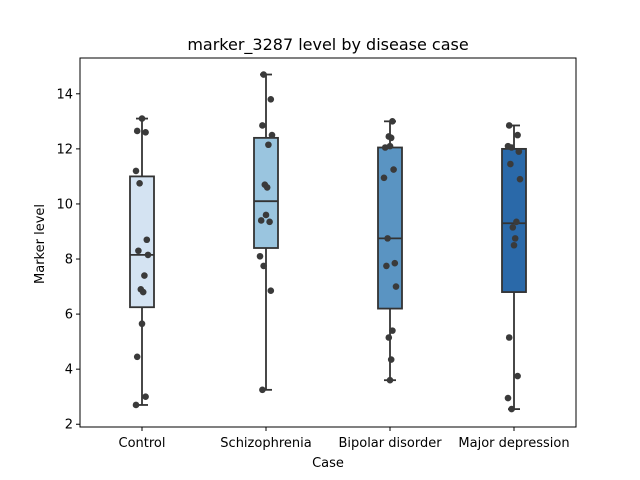 The width and height of the screenshot is (640, 480). What do you see at coordinates (513, 443) in the screenshot?
I see `x-tick-label: Major depression` at bounding box center [513, 443].